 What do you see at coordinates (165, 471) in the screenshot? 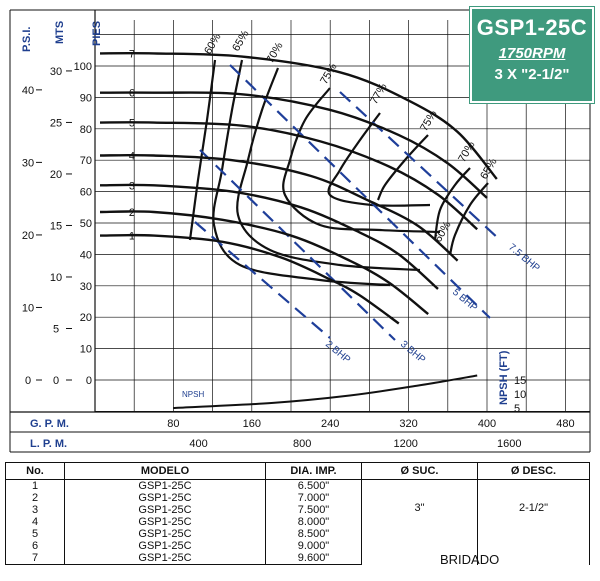
I see `col-modelo: MODELO` at bounding box center [165, 471].